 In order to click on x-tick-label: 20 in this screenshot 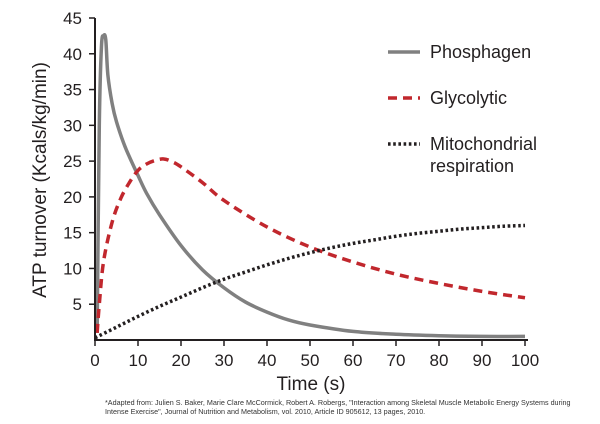, I will do `click(181, 360)`.